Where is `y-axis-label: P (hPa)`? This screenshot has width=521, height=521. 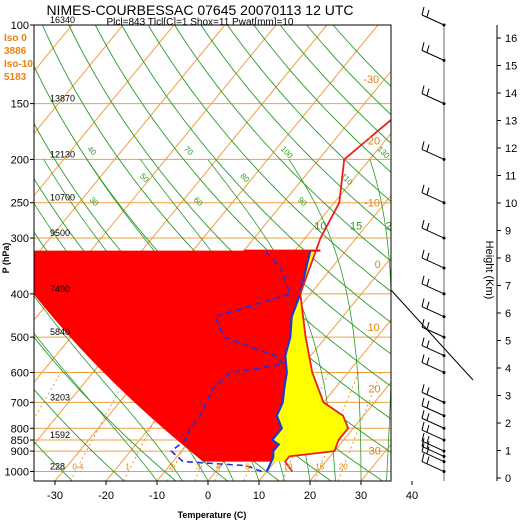 y-axis-label: P (hPa) is located at coordinates (6, 258).